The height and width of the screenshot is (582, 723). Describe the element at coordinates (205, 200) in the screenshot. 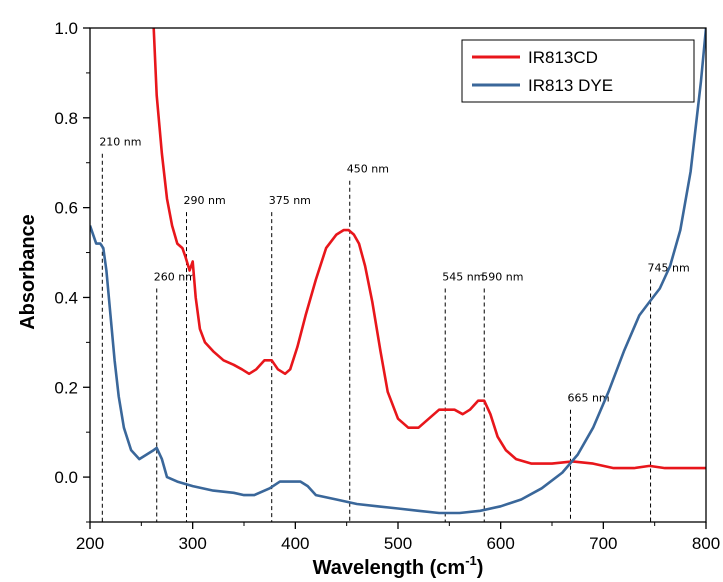

I see `annotation-label: 290 nm` at that location.